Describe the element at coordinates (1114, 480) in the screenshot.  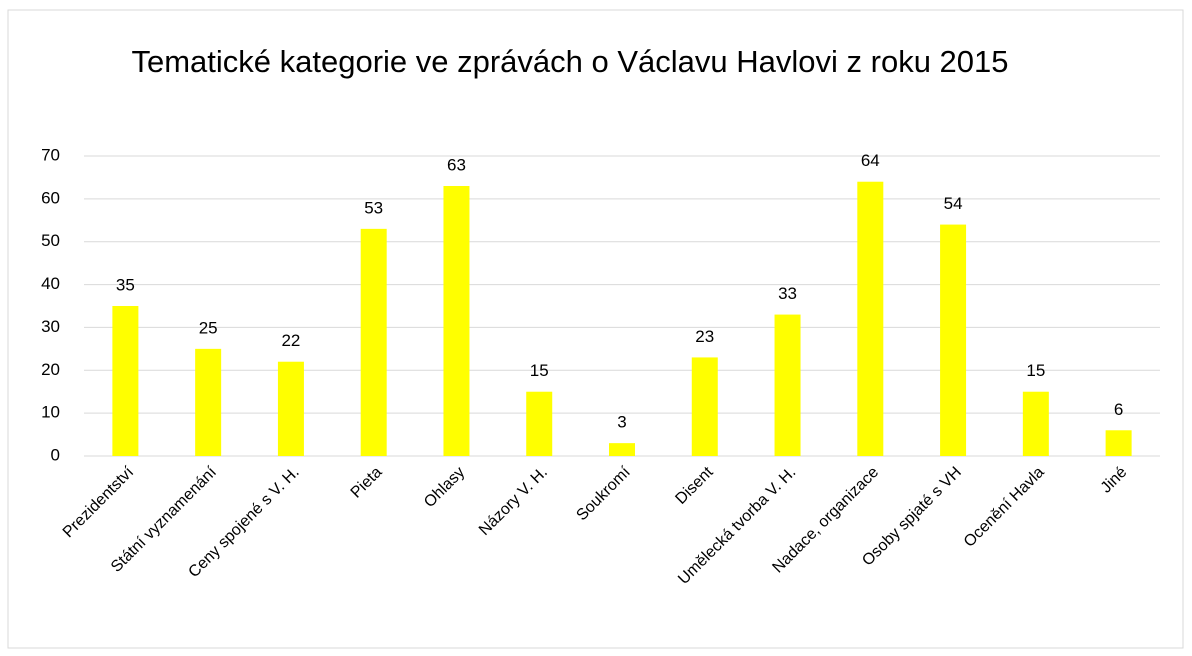
I see `x-tick-label: Jiné` at that location.